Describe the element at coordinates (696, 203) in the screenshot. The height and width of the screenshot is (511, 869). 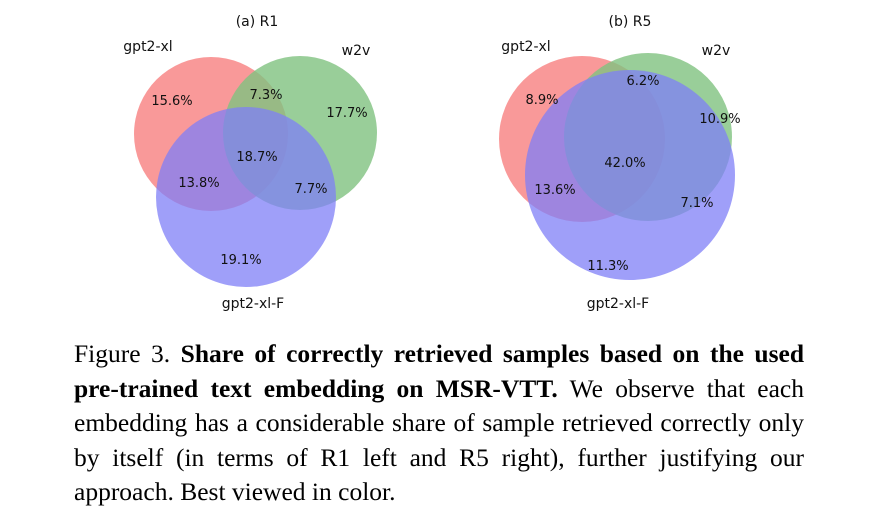
I see `region-w2v-gpt2-xl-f: 7.1%` at that location.